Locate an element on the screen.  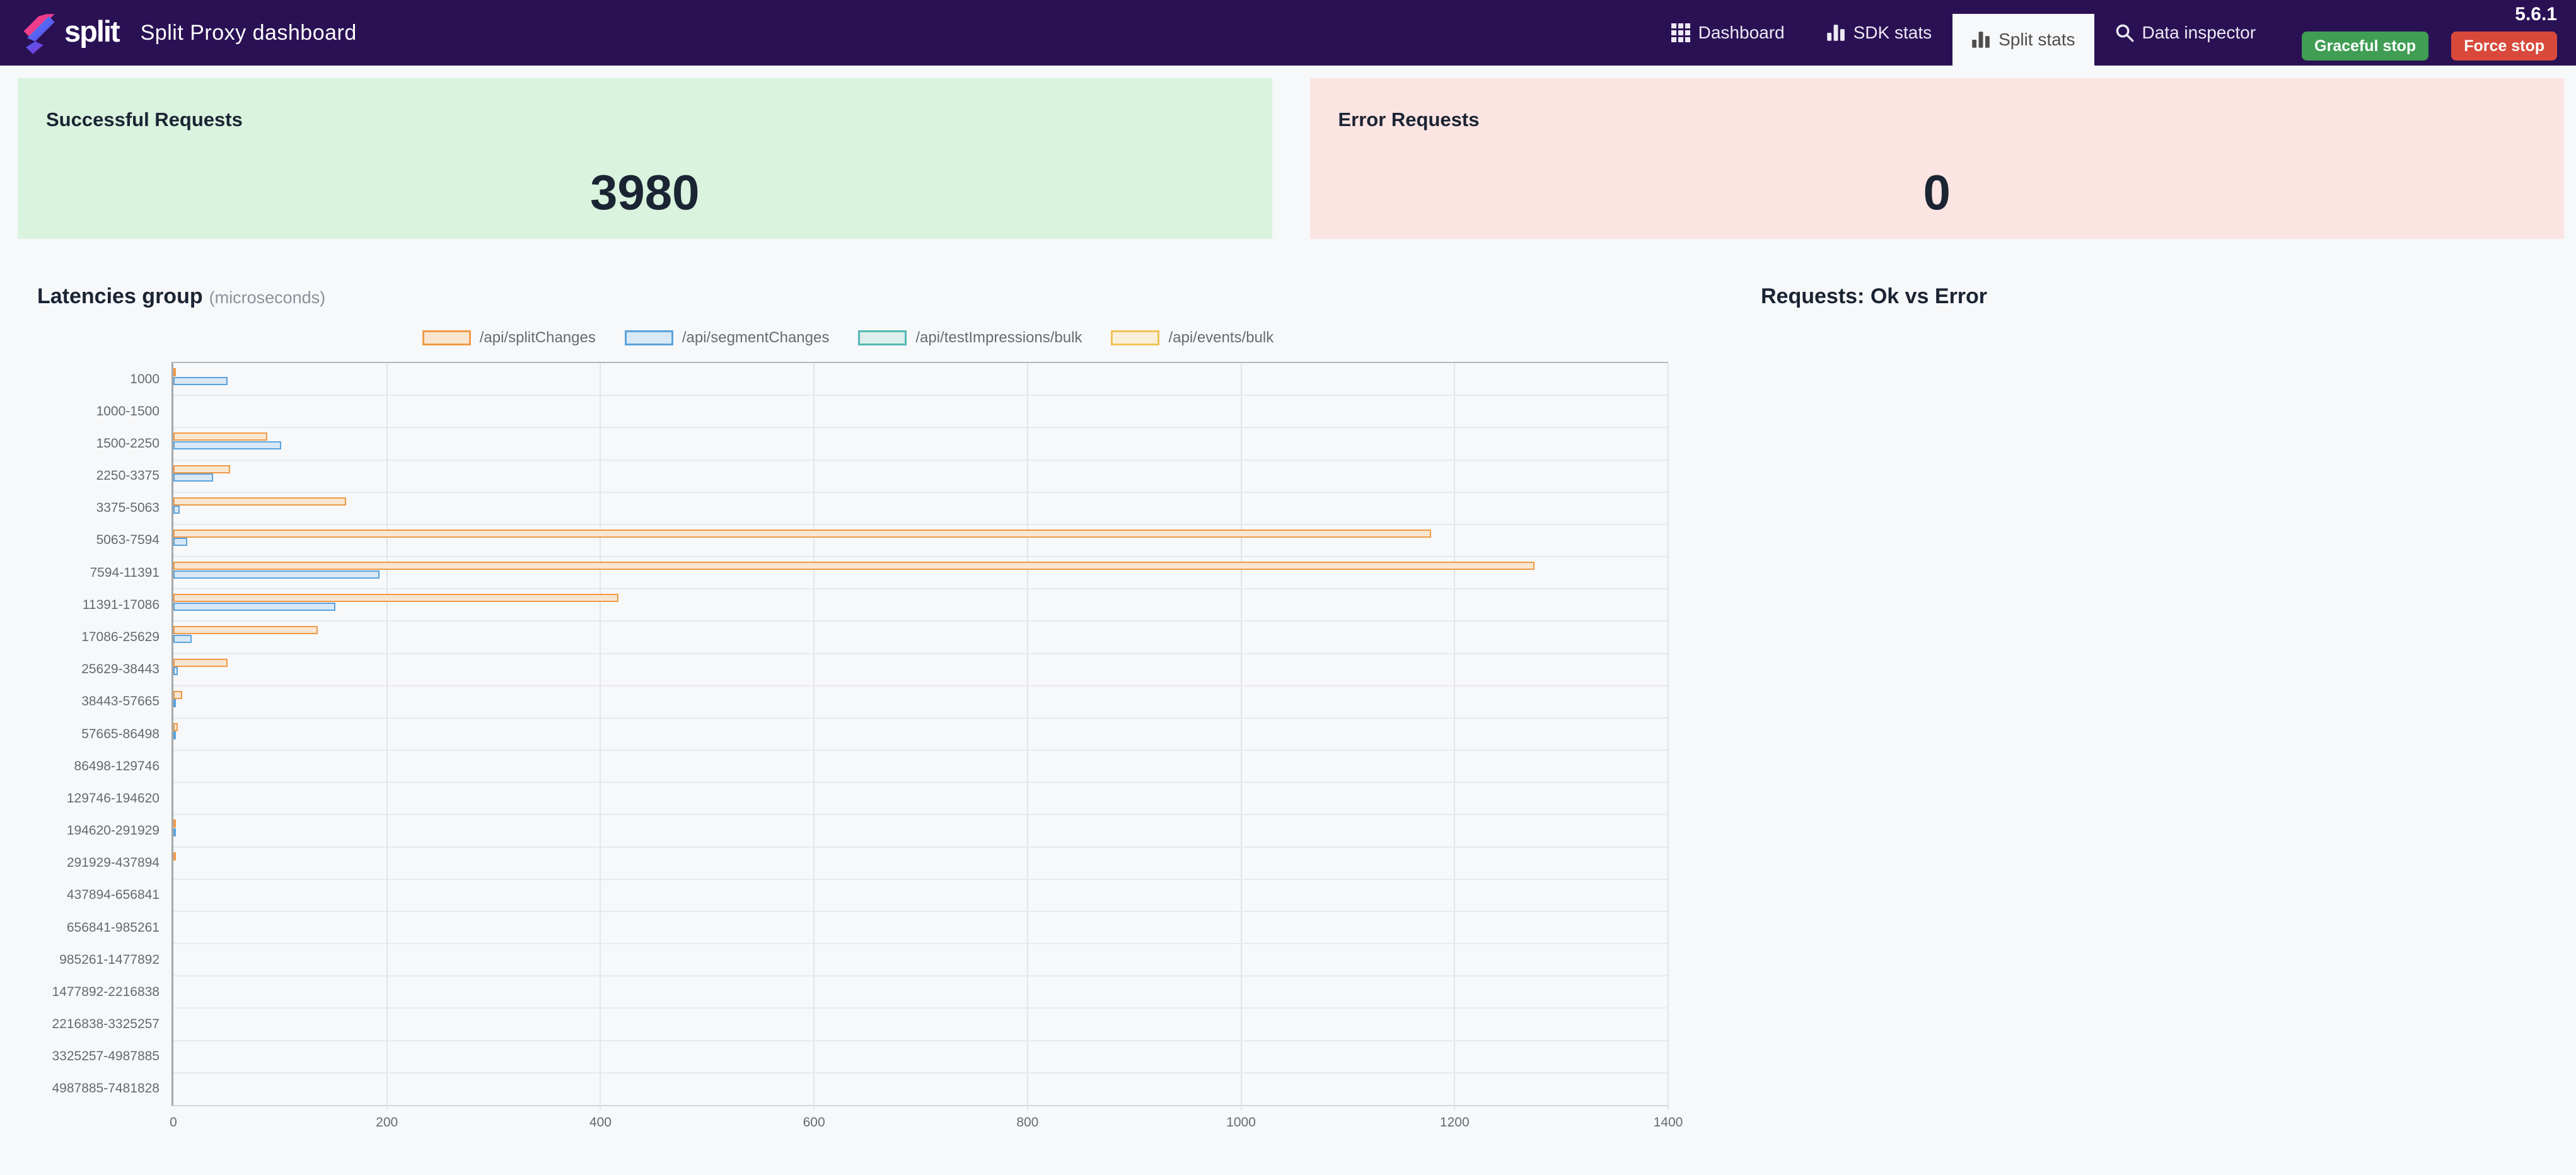
page-title: Split Proxy dashboard is located at coordinates (248, 33).